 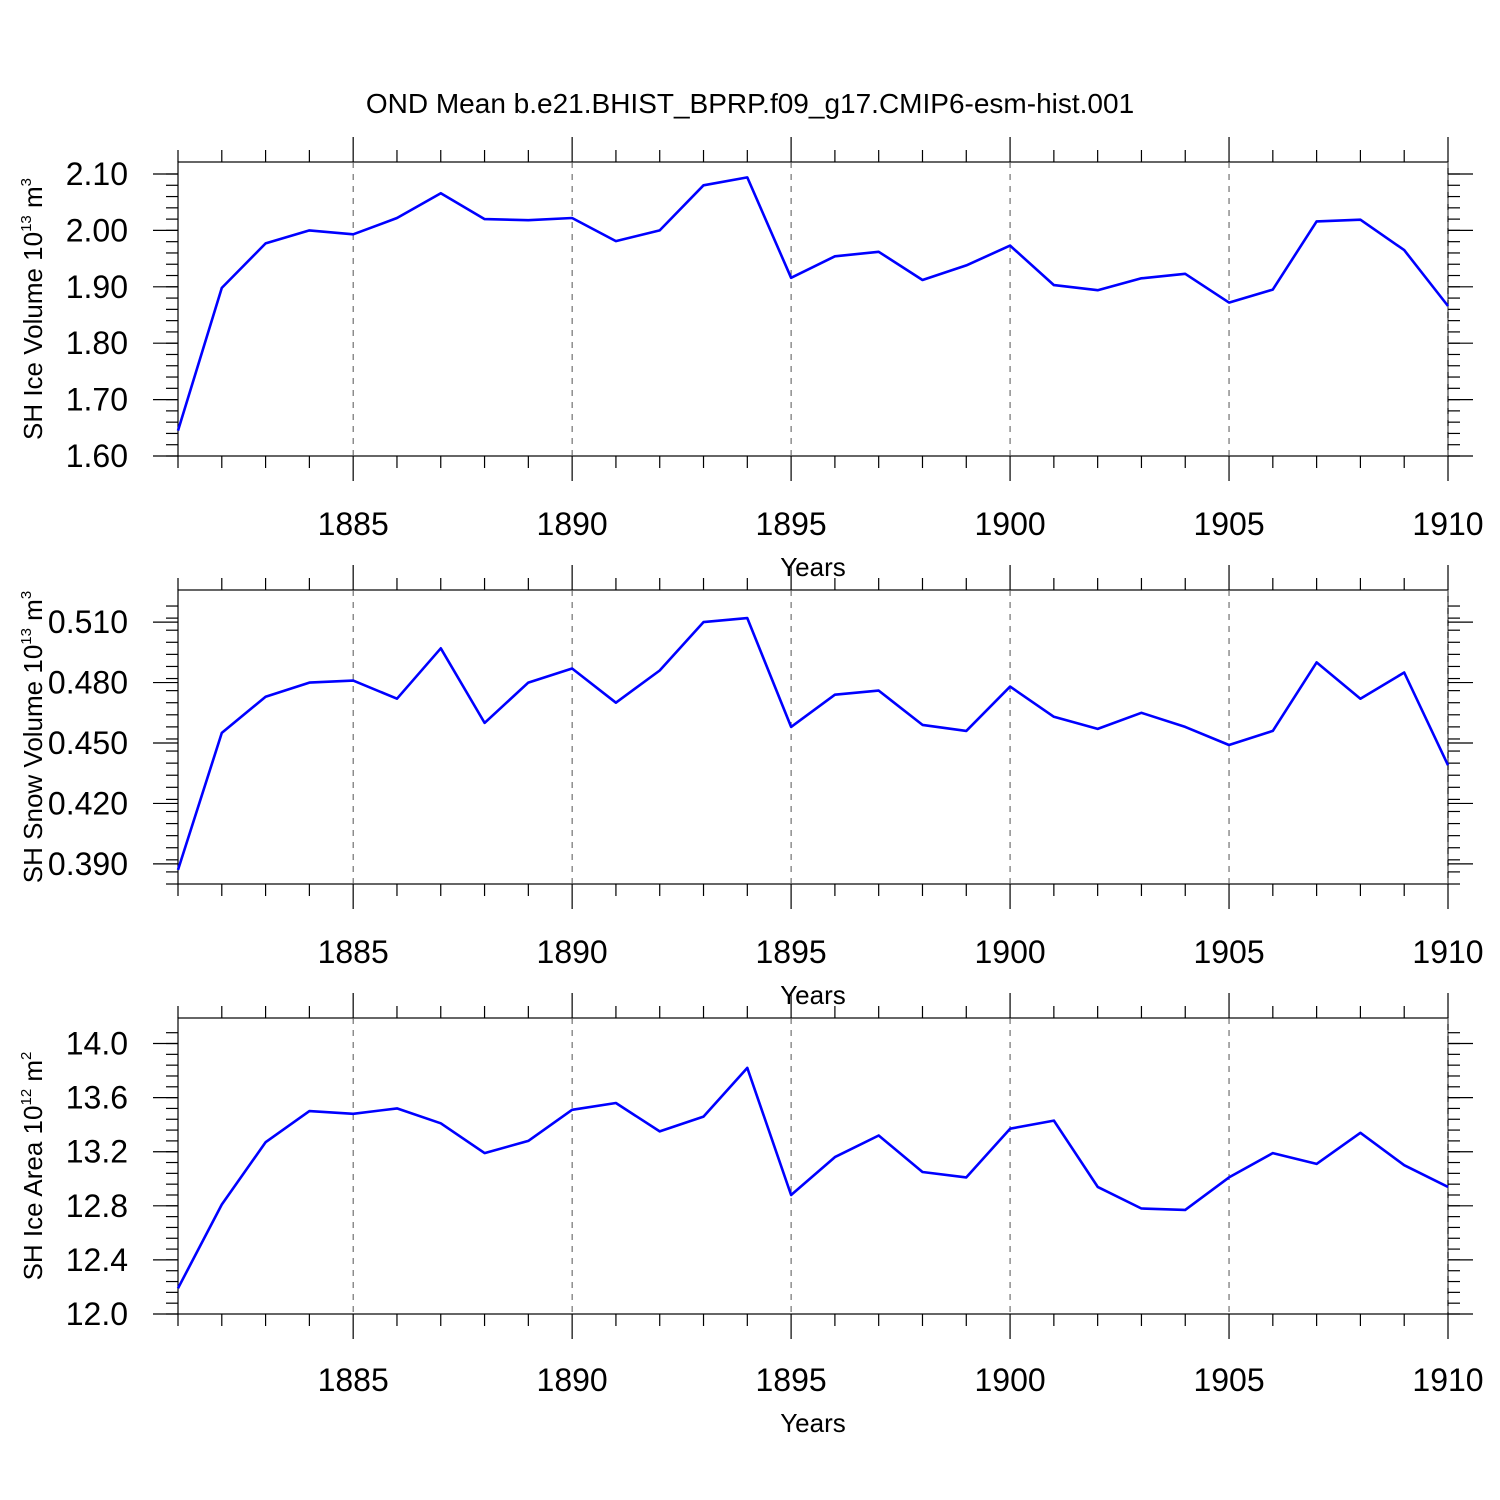 I want to click on x-tick-label: 1905, so click(x=1228, y=524).